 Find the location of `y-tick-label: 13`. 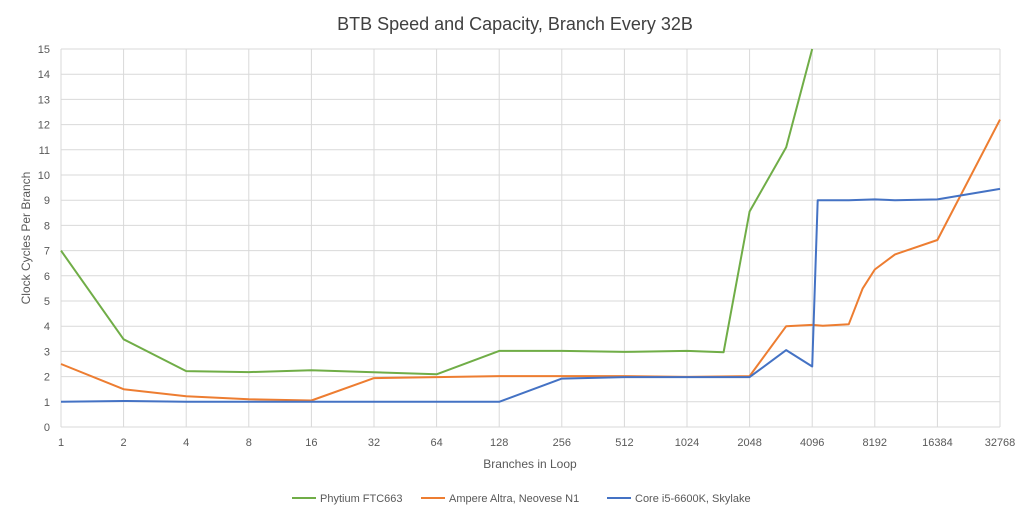

y-tick-label: 13 is located at coordinates (44, 100).